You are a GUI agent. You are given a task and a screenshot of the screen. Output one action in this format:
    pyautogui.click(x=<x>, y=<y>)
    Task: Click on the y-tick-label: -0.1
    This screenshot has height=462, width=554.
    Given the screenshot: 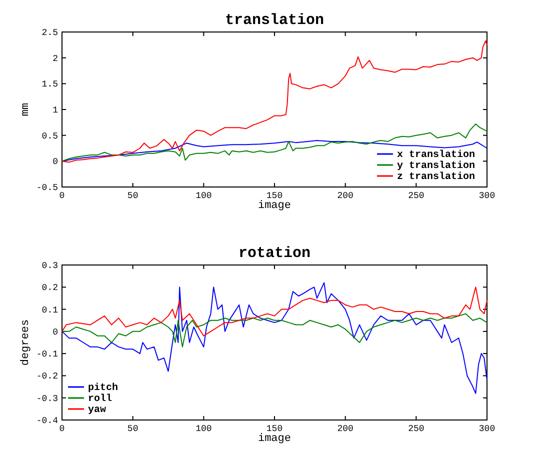 What is the action you would take?
    pyautogui.click(x=47, y=355)
    